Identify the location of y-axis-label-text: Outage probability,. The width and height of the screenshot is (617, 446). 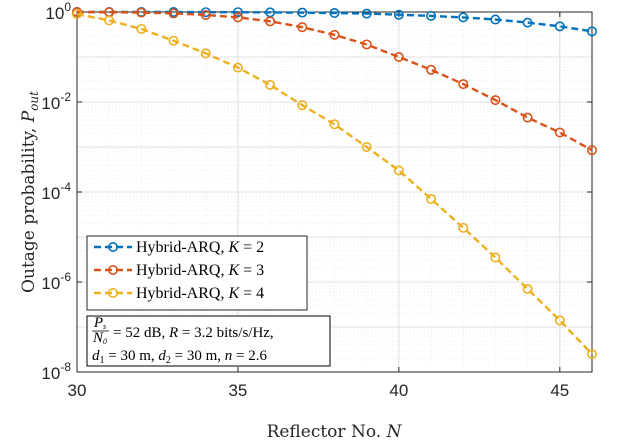
(29, 207).